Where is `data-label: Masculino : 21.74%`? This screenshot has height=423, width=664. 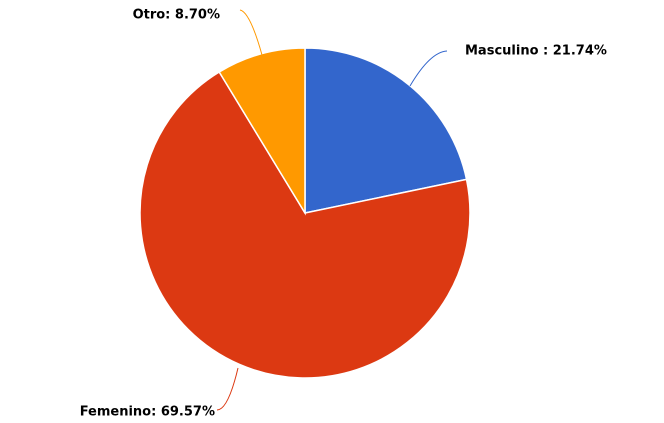
data-label: Masculino : 21.74% is located at coordinates (536, 51).